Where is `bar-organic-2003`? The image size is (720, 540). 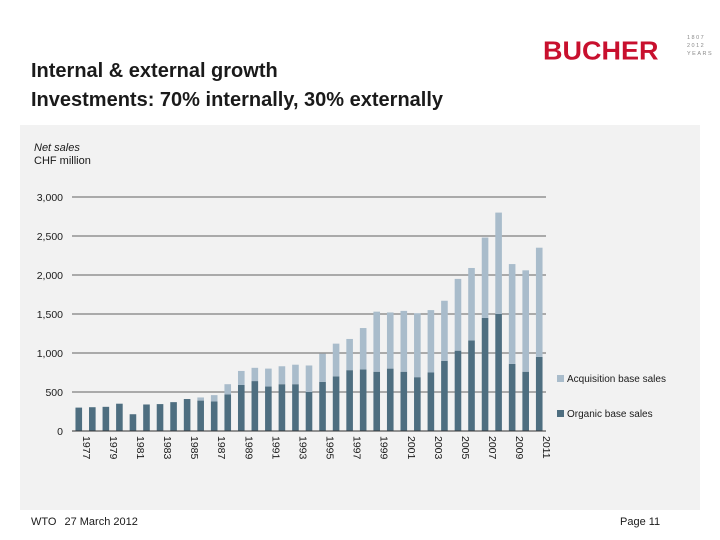
bar-organic-2003 is located at coordinates (431, 401).